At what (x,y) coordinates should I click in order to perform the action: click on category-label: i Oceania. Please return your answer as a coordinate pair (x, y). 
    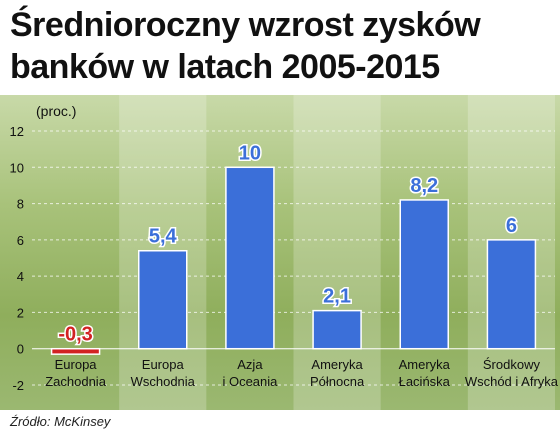
    Looking at the image, I should click on (250, 381).